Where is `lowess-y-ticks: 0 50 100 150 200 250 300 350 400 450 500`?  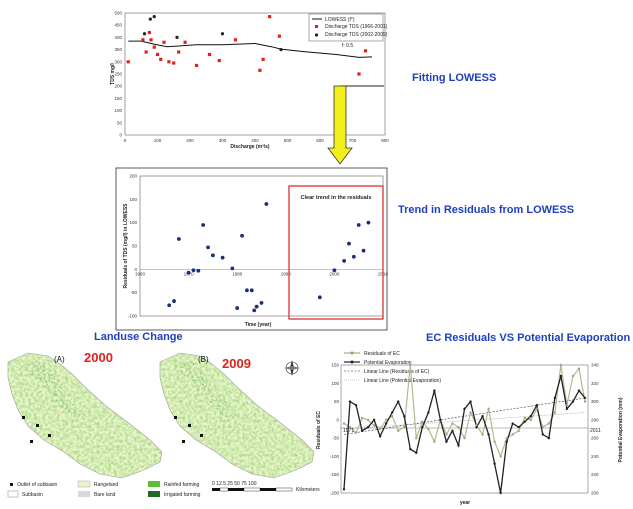 lowess-y-ticks: 0 50 100 150 200 250 300 350 400 450 500 is located at coordinates (118, 74).